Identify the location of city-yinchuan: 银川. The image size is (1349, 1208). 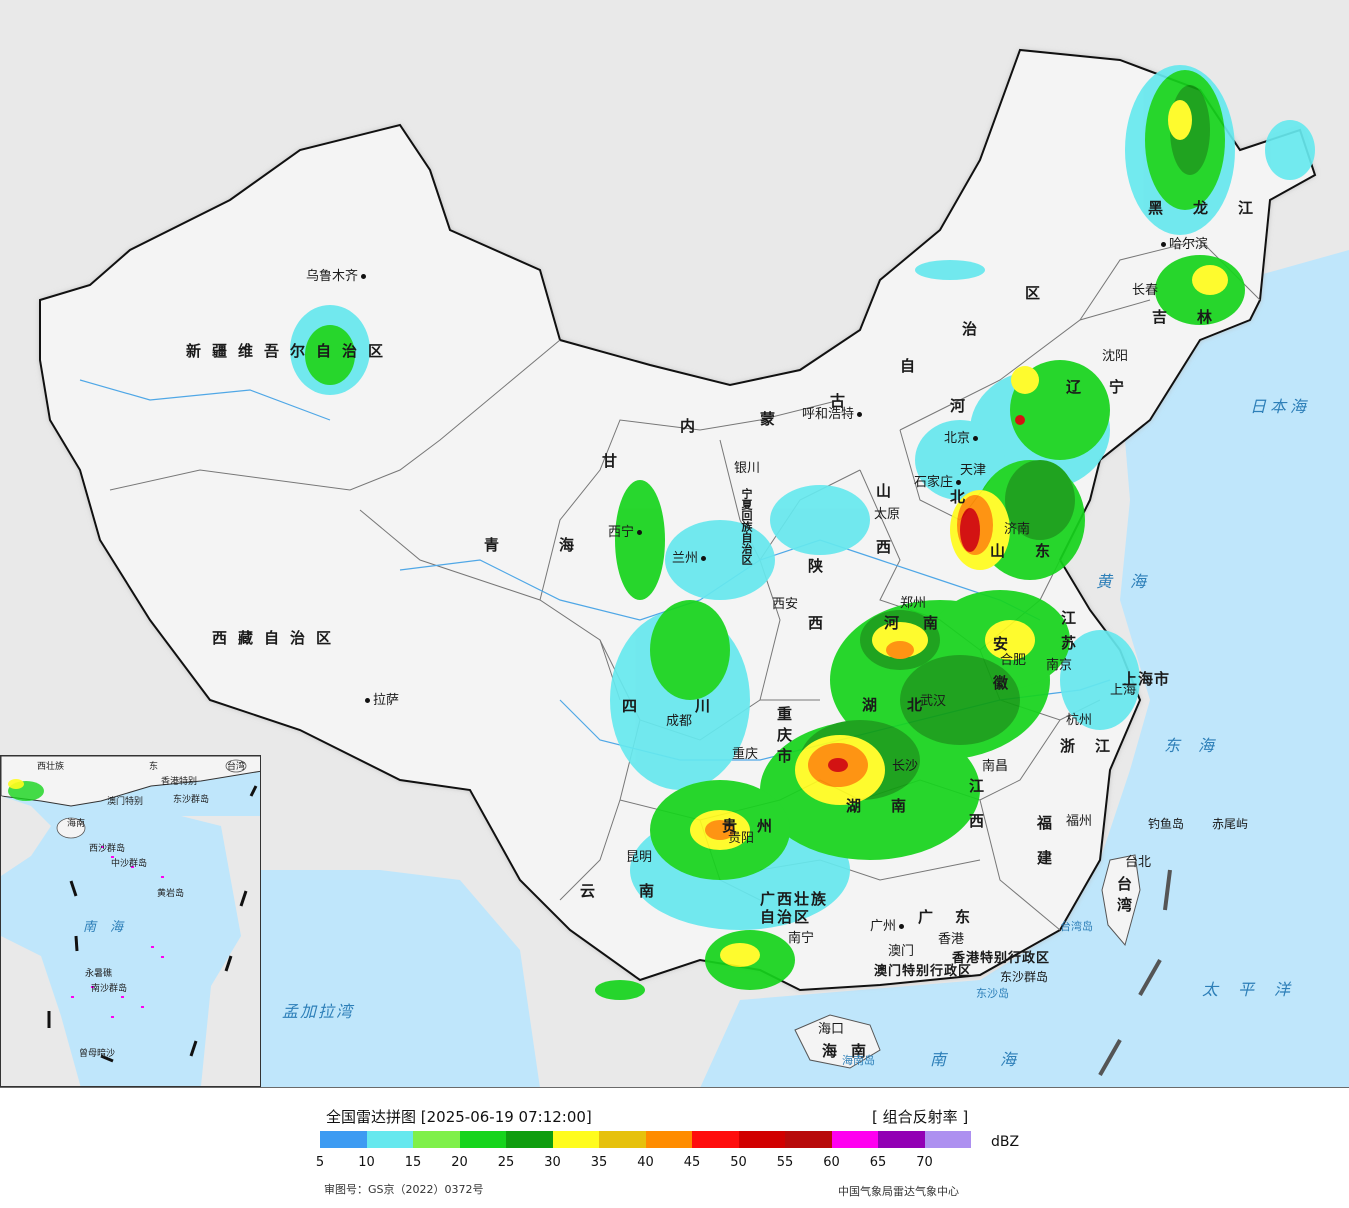
(747, 468).